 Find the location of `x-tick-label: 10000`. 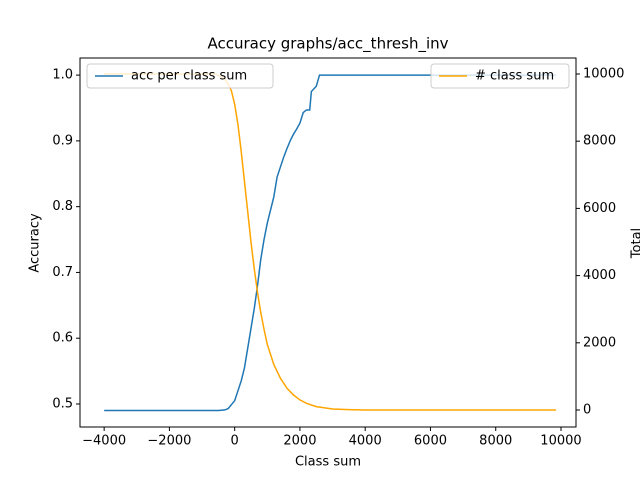

x-tick-label: 10000 is located at coordinates (560, 441).